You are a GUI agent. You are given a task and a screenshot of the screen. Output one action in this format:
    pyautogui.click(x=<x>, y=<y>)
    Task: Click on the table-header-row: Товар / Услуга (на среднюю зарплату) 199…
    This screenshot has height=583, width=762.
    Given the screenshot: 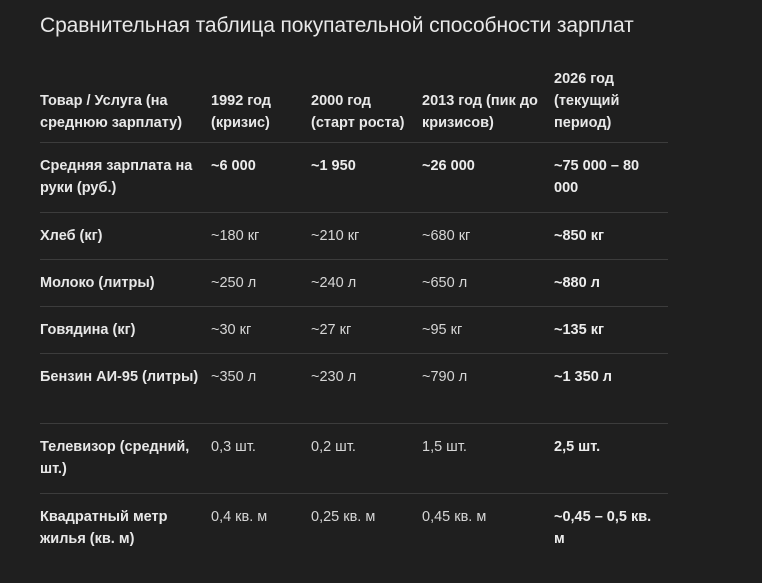 What is the action you would take?
    pyautogui.click(x=354, y=100)
    